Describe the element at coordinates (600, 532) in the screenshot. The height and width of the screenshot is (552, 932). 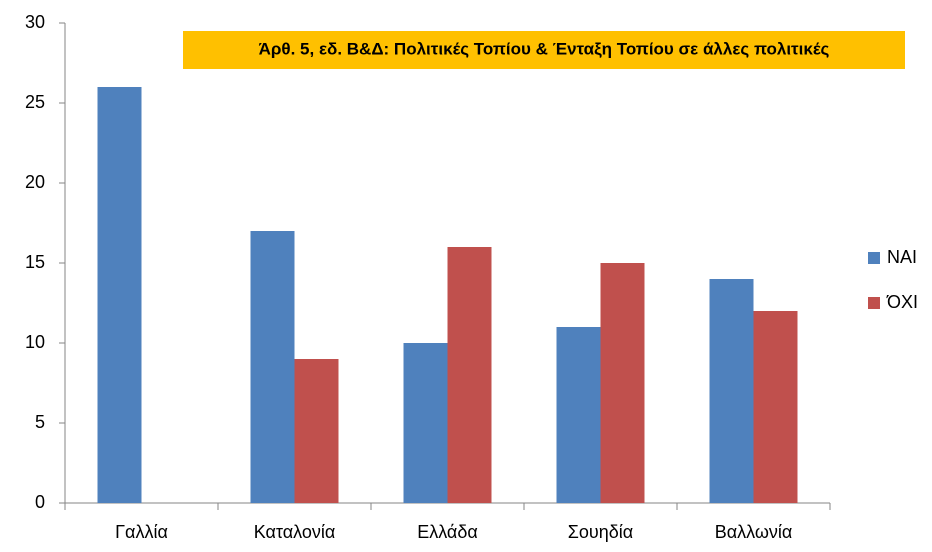
I see `x-tick-label: Σουηδία` at that location.